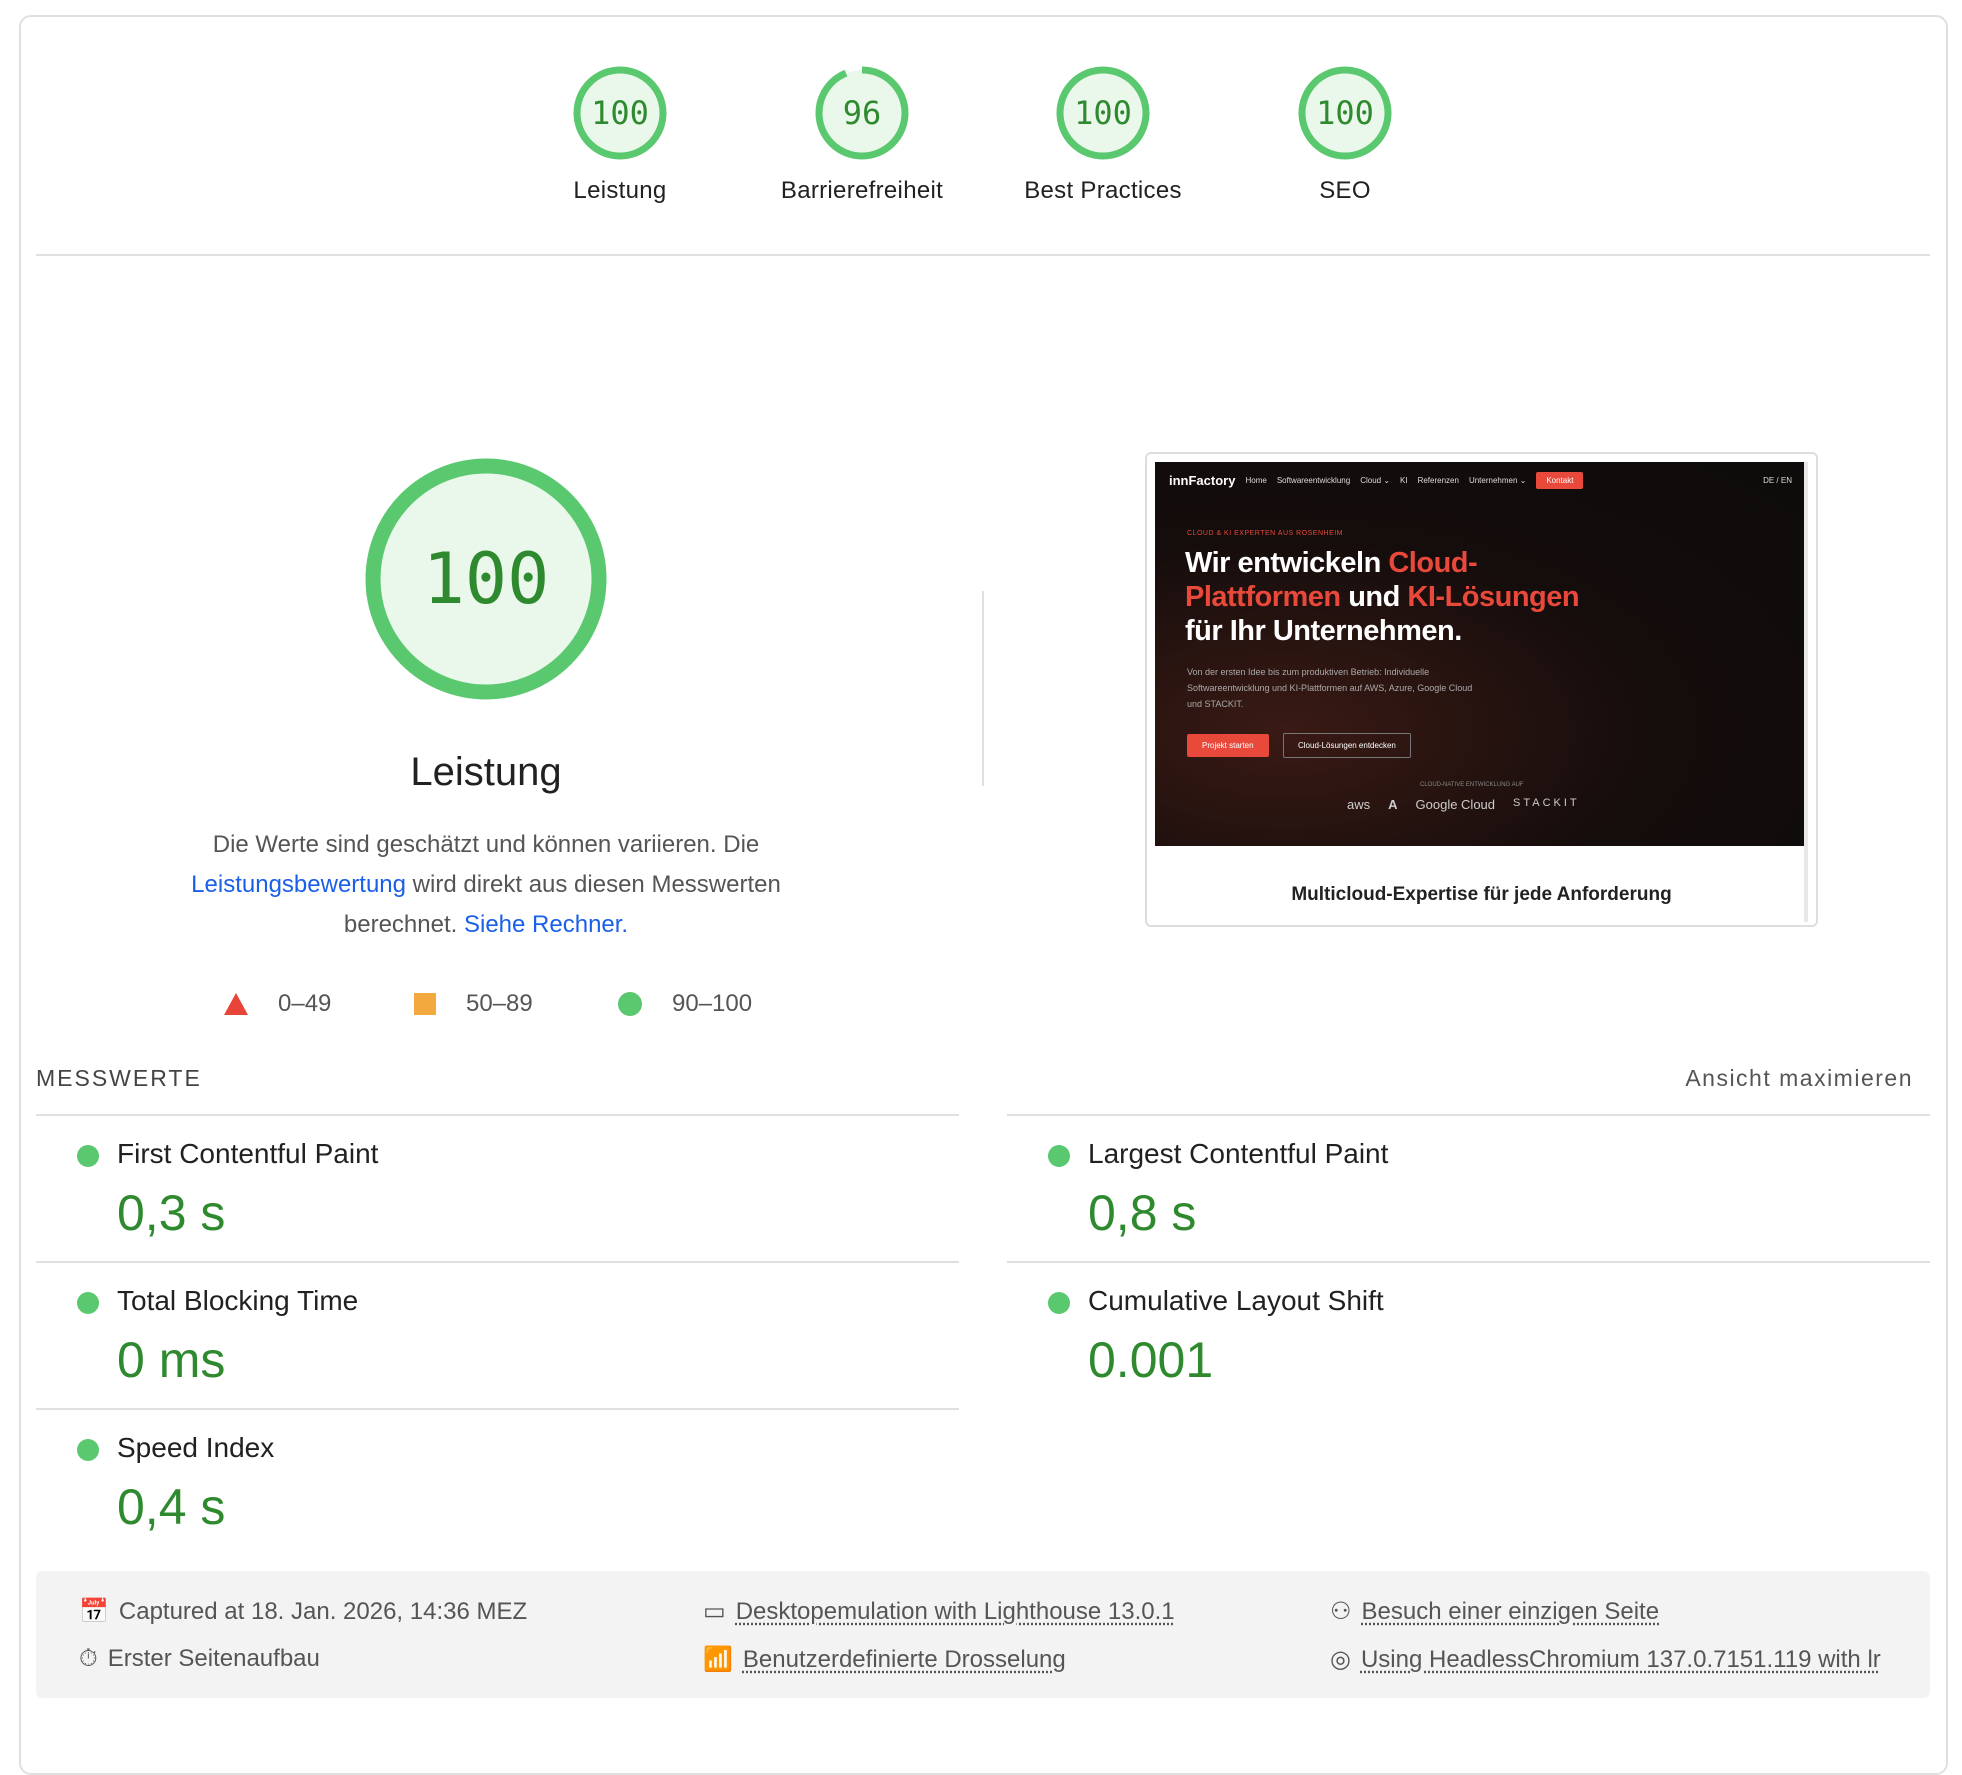  I want to click on language-switch: DE / EN, so click(1777, 480).